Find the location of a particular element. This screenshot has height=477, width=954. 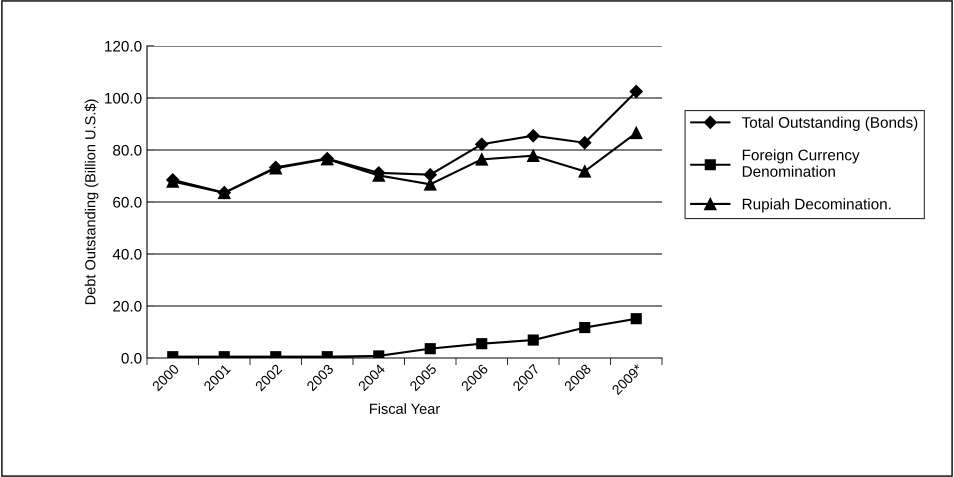

y-tick-label: 20.0 is located at coordinates (127, 306).